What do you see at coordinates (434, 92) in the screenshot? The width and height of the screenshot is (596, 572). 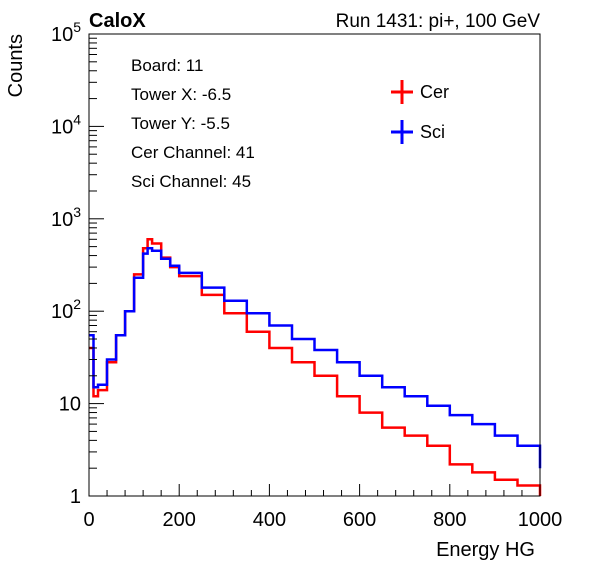 I see `legend-cer-label: Cer` at bounding box center [434, 92].